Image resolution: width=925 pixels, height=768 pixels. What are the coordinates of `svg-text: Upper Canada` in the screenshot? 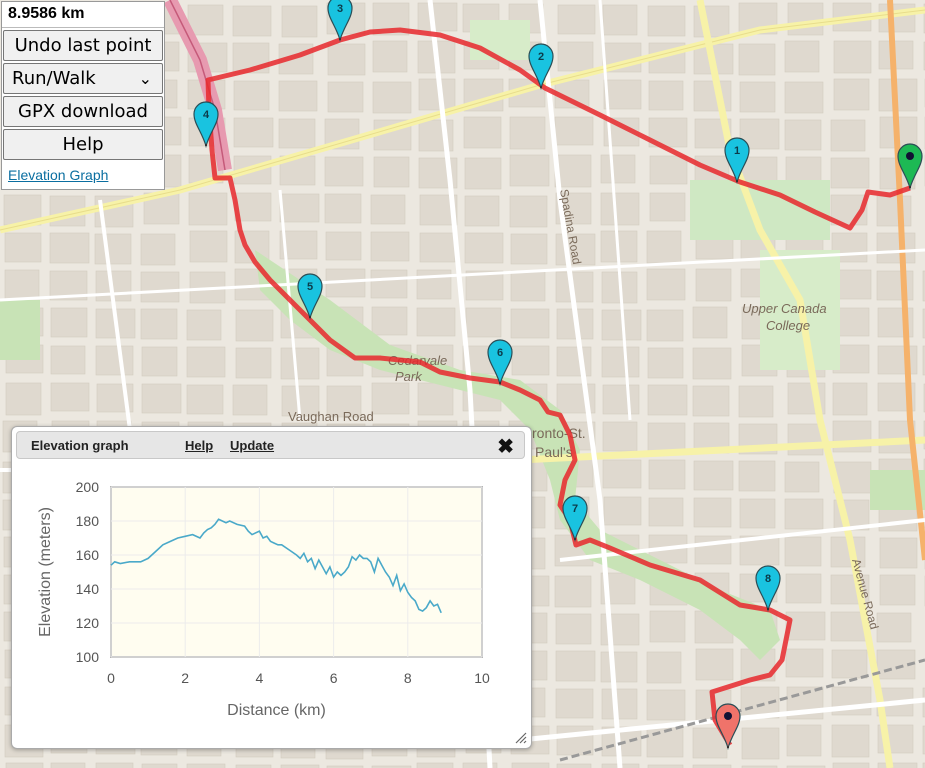 It's located at (784, 308).